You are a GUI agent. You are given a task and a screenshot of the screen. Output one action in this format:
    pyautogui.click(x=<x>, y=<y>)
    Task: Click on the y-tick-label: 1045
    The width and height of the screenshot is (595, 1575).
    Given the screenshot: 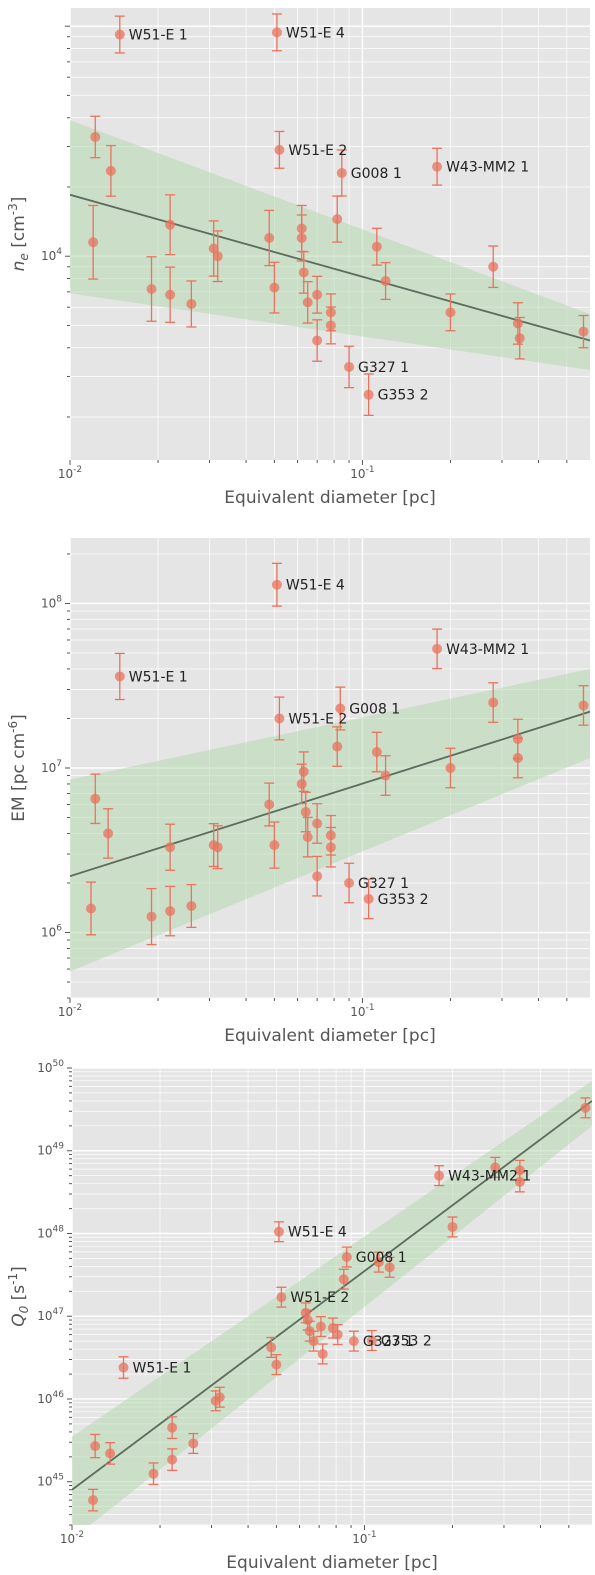 What is the action you would take?
    pyautogui.click(x=50, y=1481)
    